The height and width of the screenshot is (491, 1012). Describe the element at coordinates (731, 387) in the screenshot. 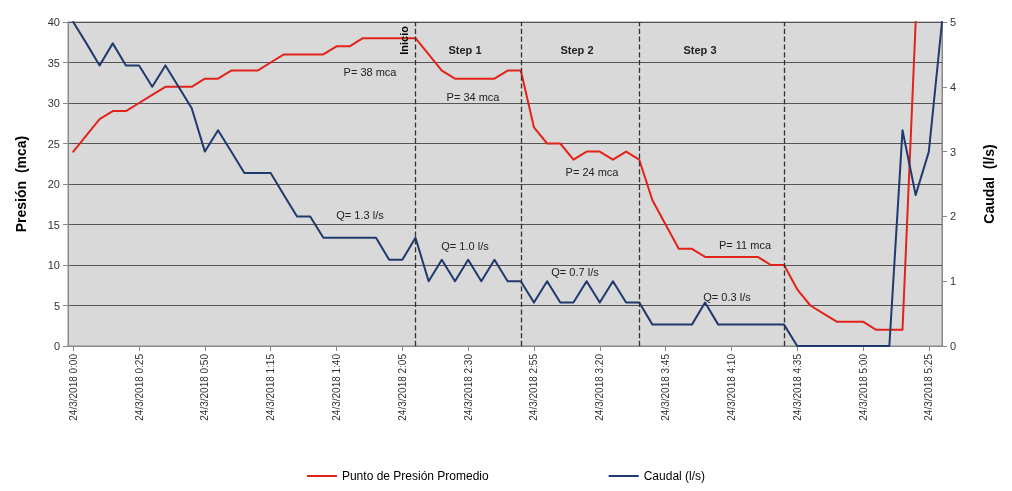

I see `x-tick-label: 24/3/2018 4:10` at that location.